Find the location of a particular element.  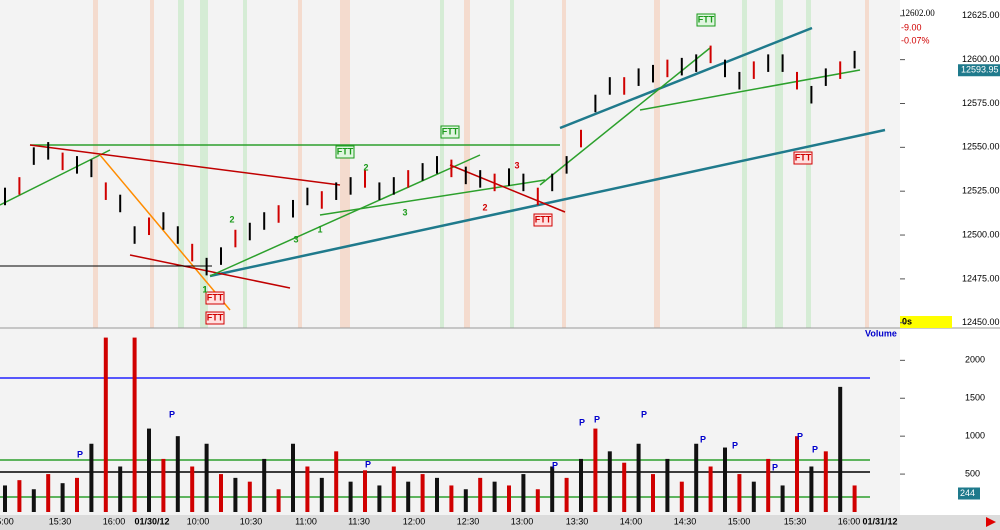

x-tick-label: 11:00 is located at coordinates (306, 521).